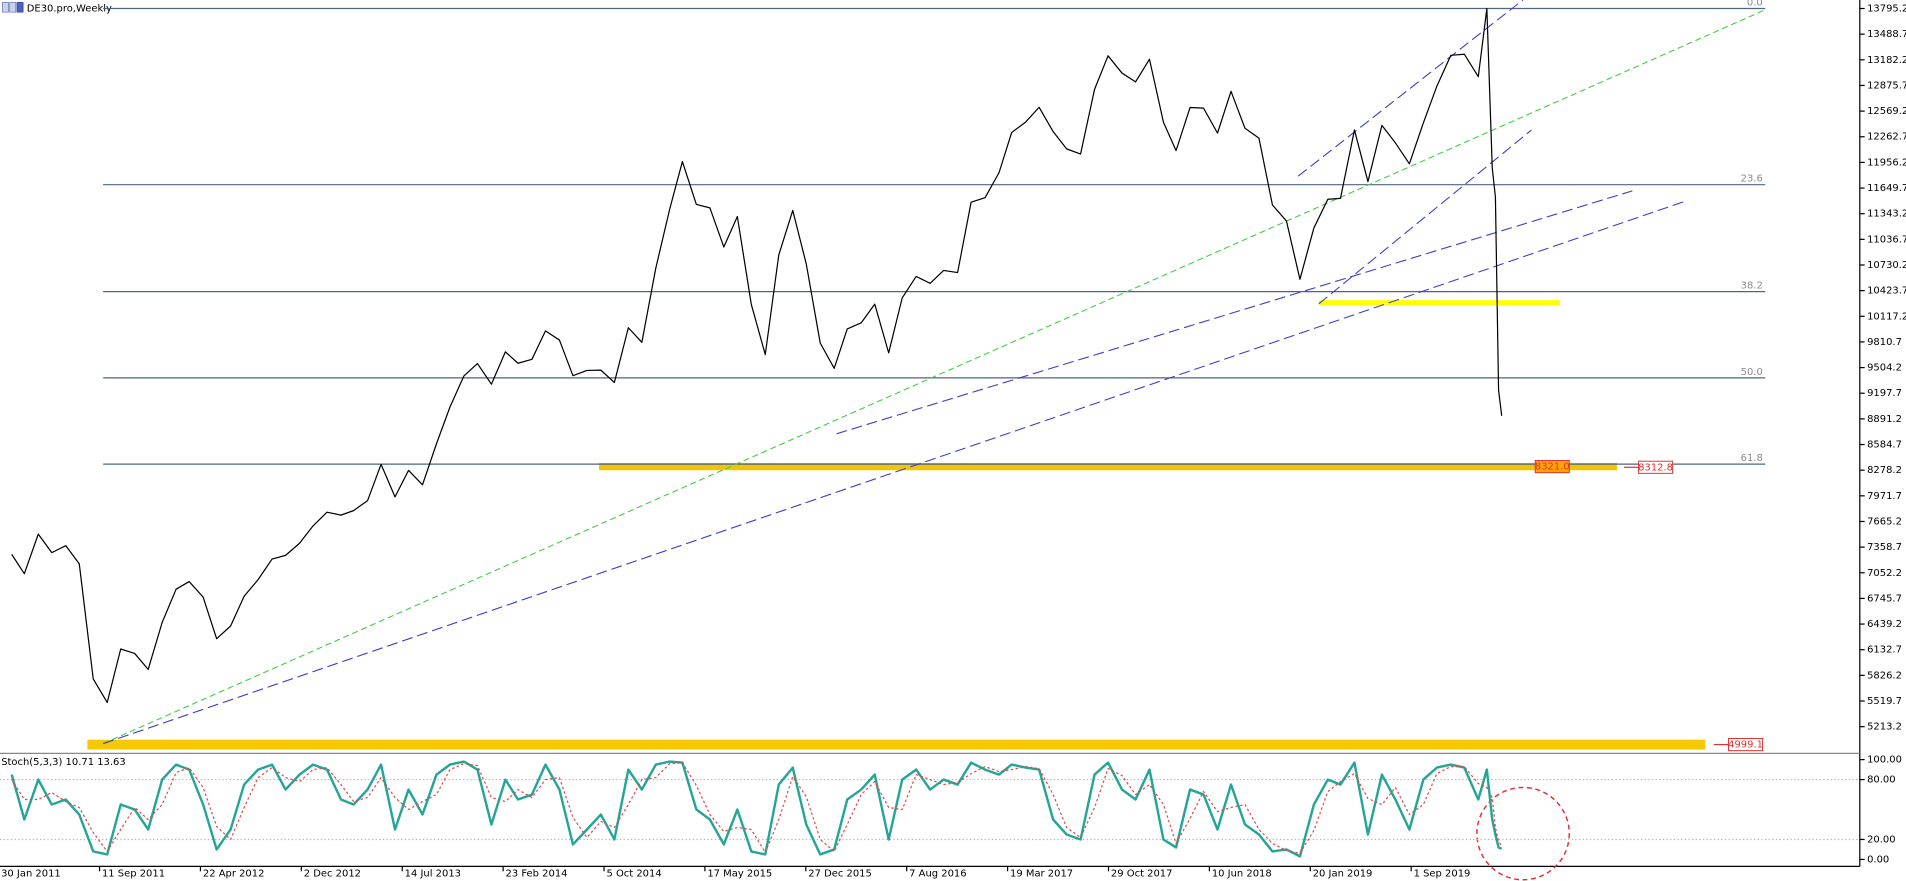  What do you see at coordinates (937, 874) in the screenshot?
I see `x-tick-label: 7 Aug 2016` at bounding box center [937, 874].